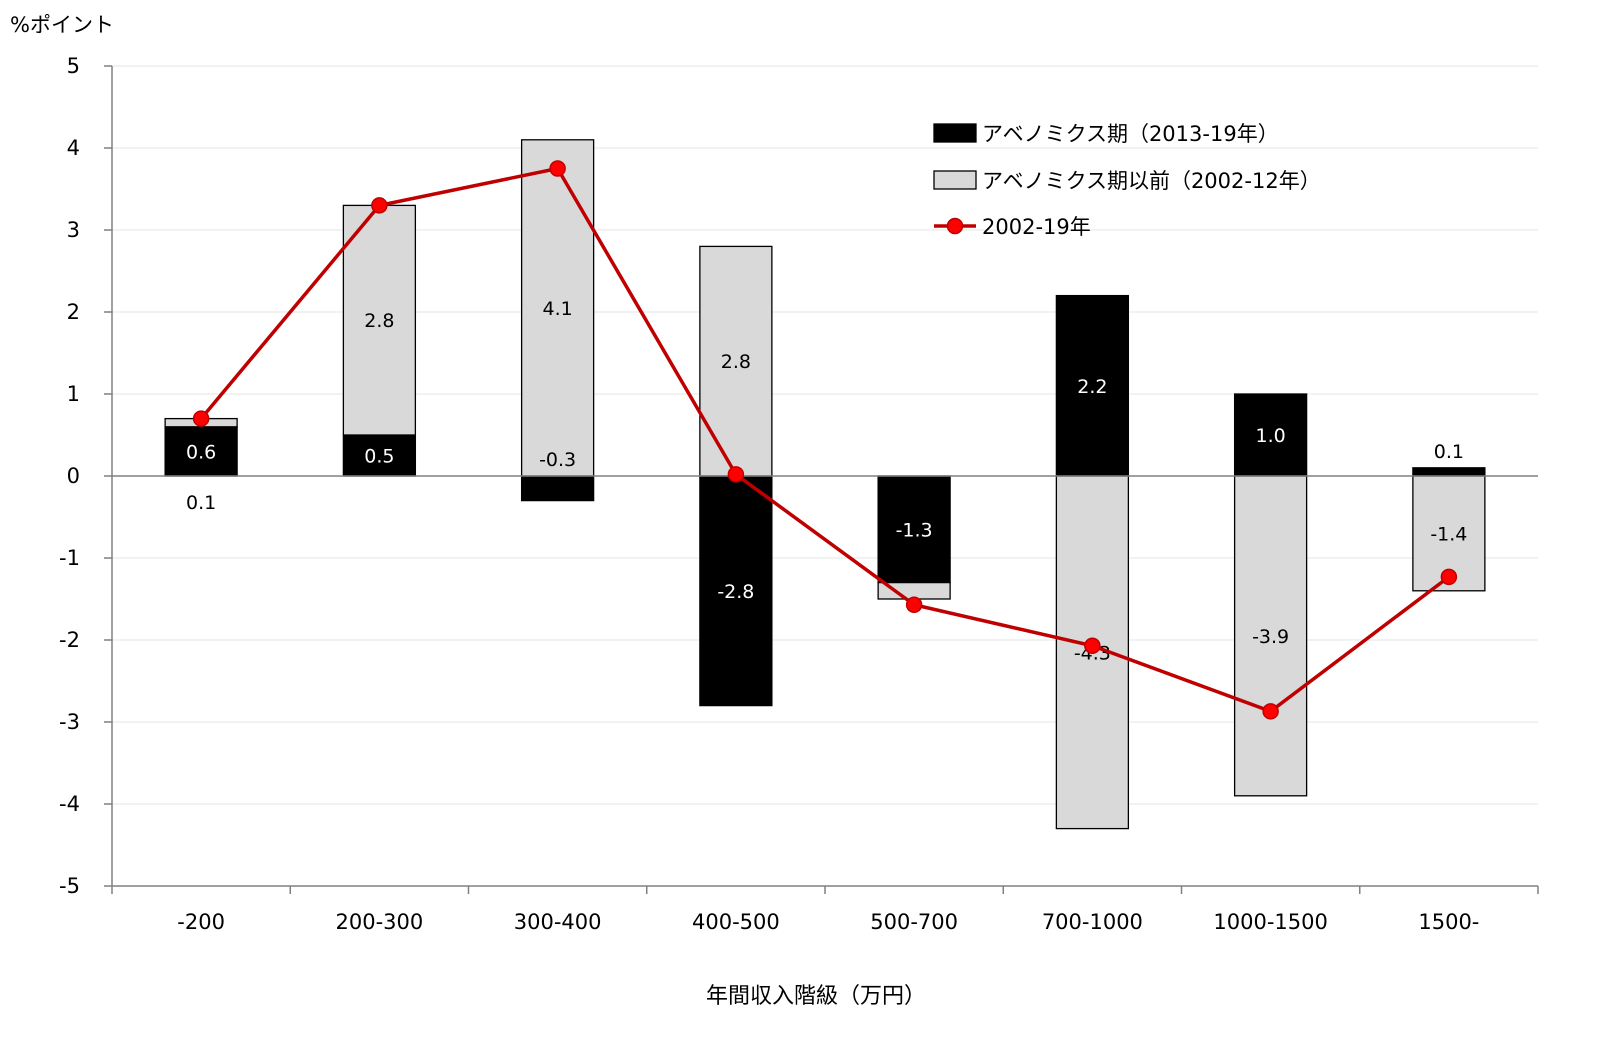 Image resolution: width=1602 pixels, height=1040 pixels. I want to click on x-tick-label: -200, so click(201, 922).